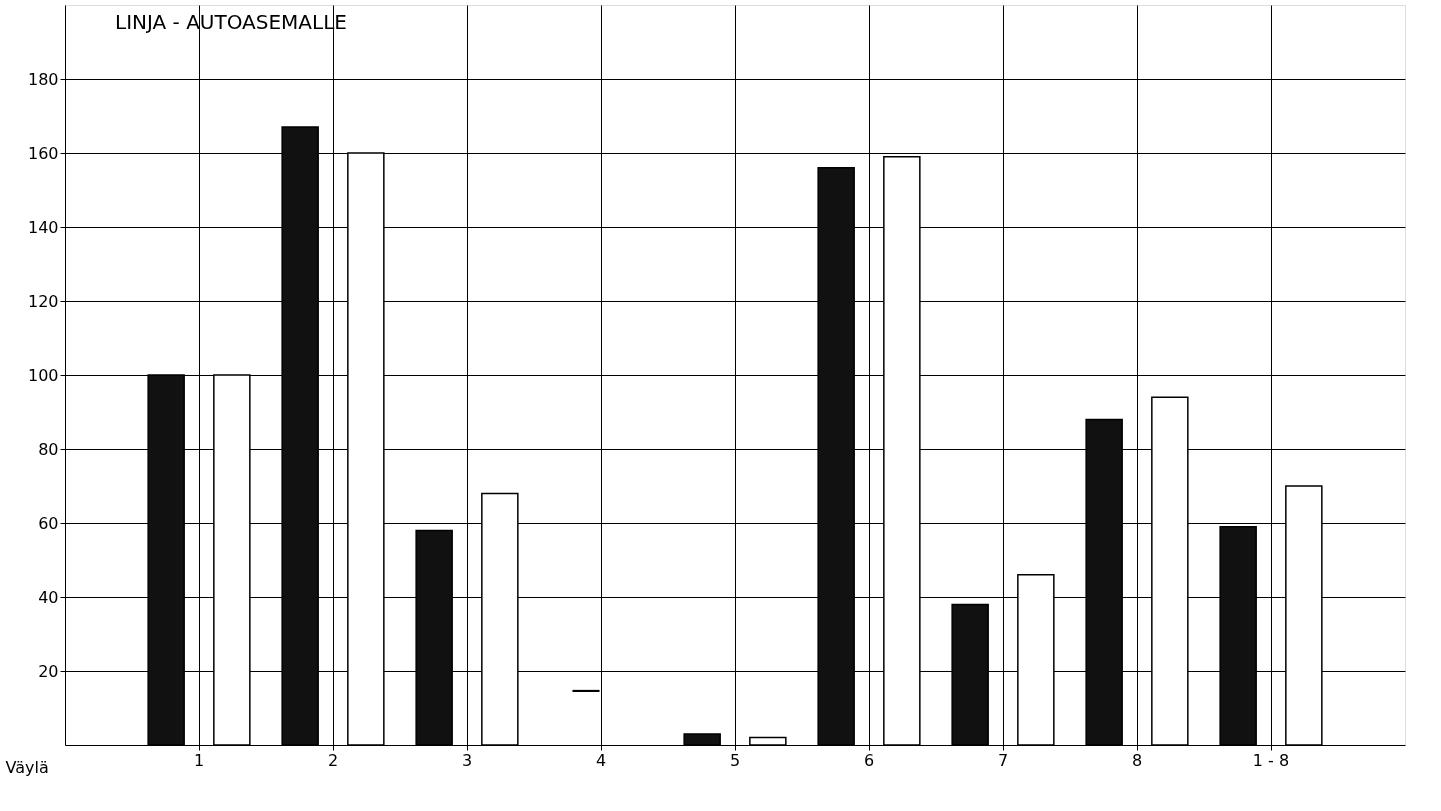 Image resolution: width=1441 pixels, height=811 pixels. What do you see at coordinates (43, 153) in the screenshot?
I see `y-tick-label: 160` at bounding box center [43, 153].